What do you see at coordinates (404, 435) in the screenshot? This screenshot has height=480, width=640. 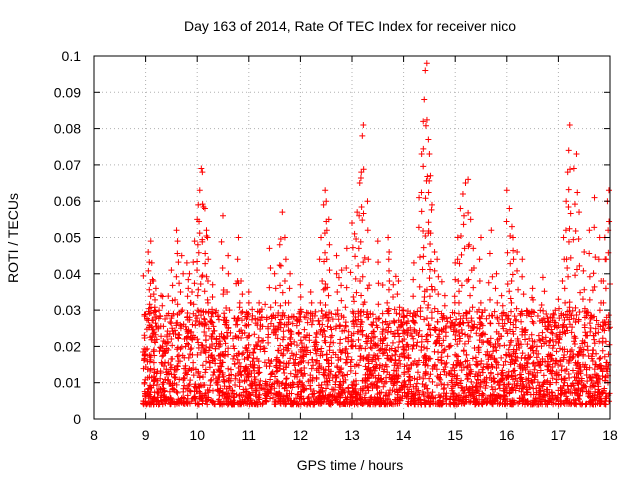 I see `x-tick-label: 14` at bounding box center [404, 435].